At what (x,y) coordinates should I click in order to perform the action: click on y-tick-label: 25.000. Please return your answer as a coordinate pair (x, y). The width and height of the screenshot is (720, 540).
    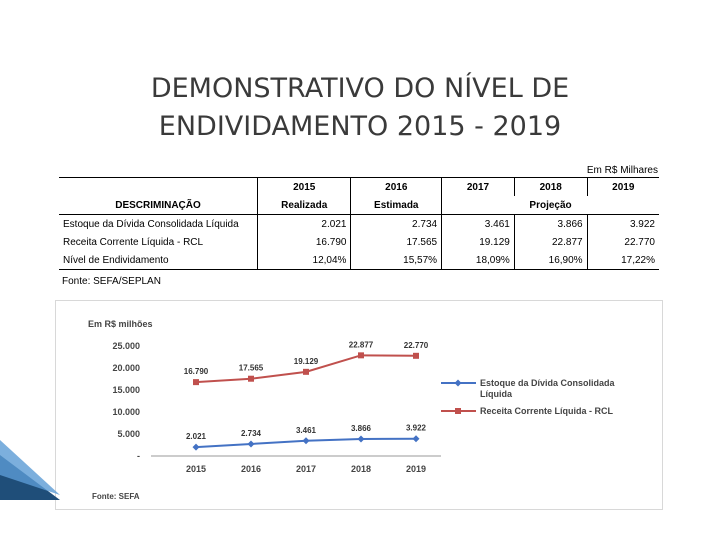
    Looking at the image, I should click on (126, 346).